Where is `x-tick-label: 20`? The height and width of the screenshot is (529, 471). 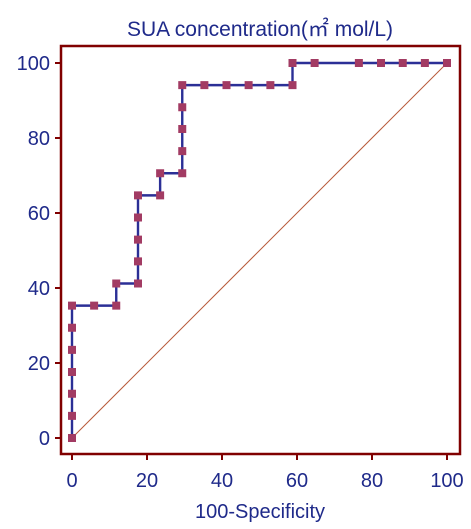
x-tick-label: 20 is located at coordinates (147, 481).